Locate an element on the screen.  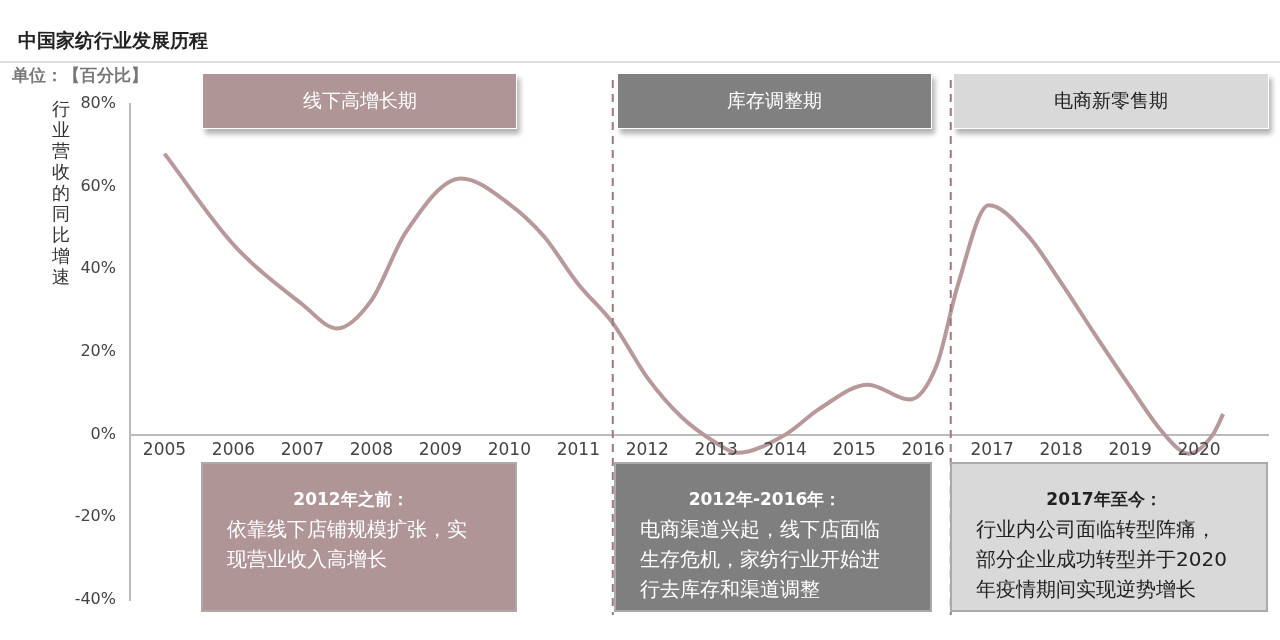
x-tick-label: 2008 is located at coordinates (371, 449).